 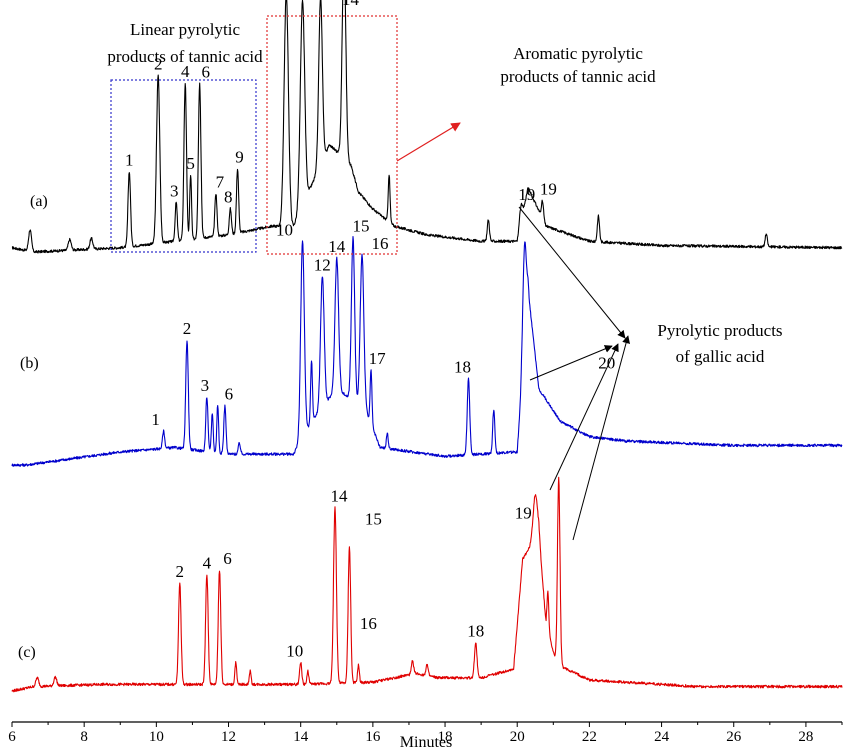 I want to click on x-axis-title: Minutes, so click(x=426, y=742).